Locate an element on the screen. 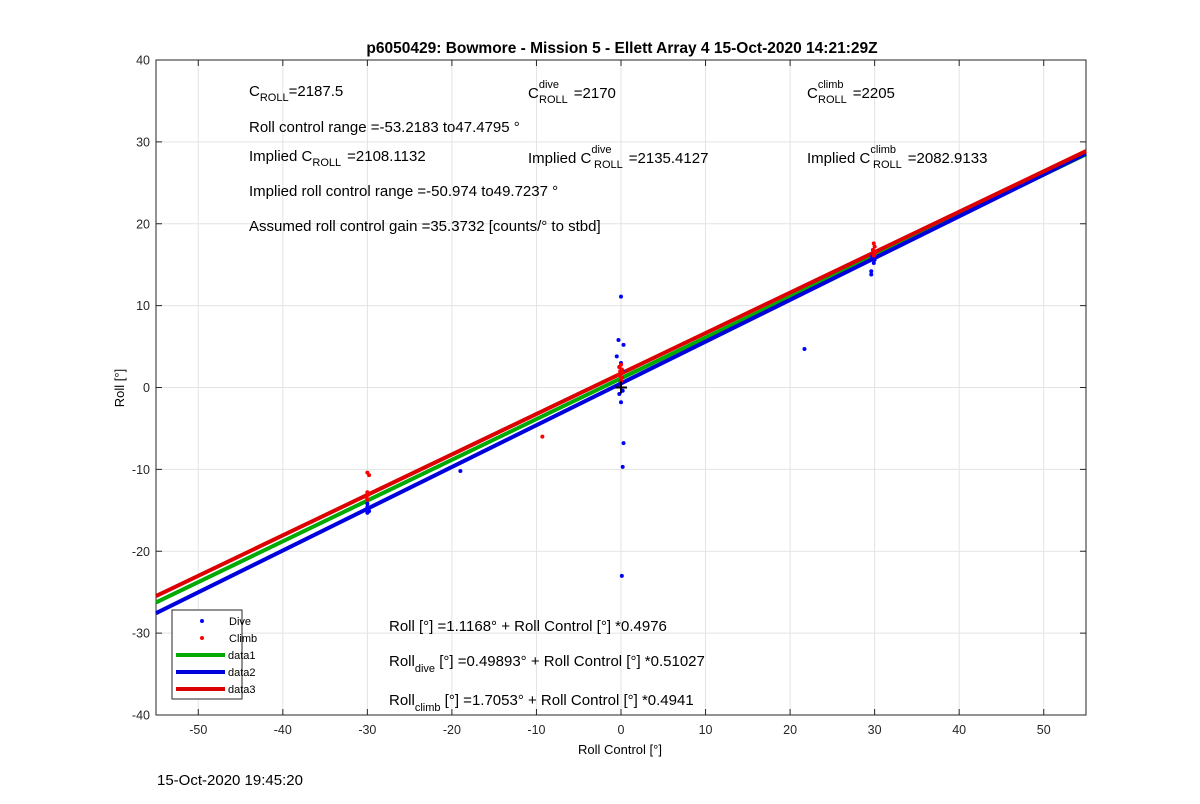 The height and width of the screenshot is (804, 1200). x-tick-label: 20 is located at coordinates (790, 730).